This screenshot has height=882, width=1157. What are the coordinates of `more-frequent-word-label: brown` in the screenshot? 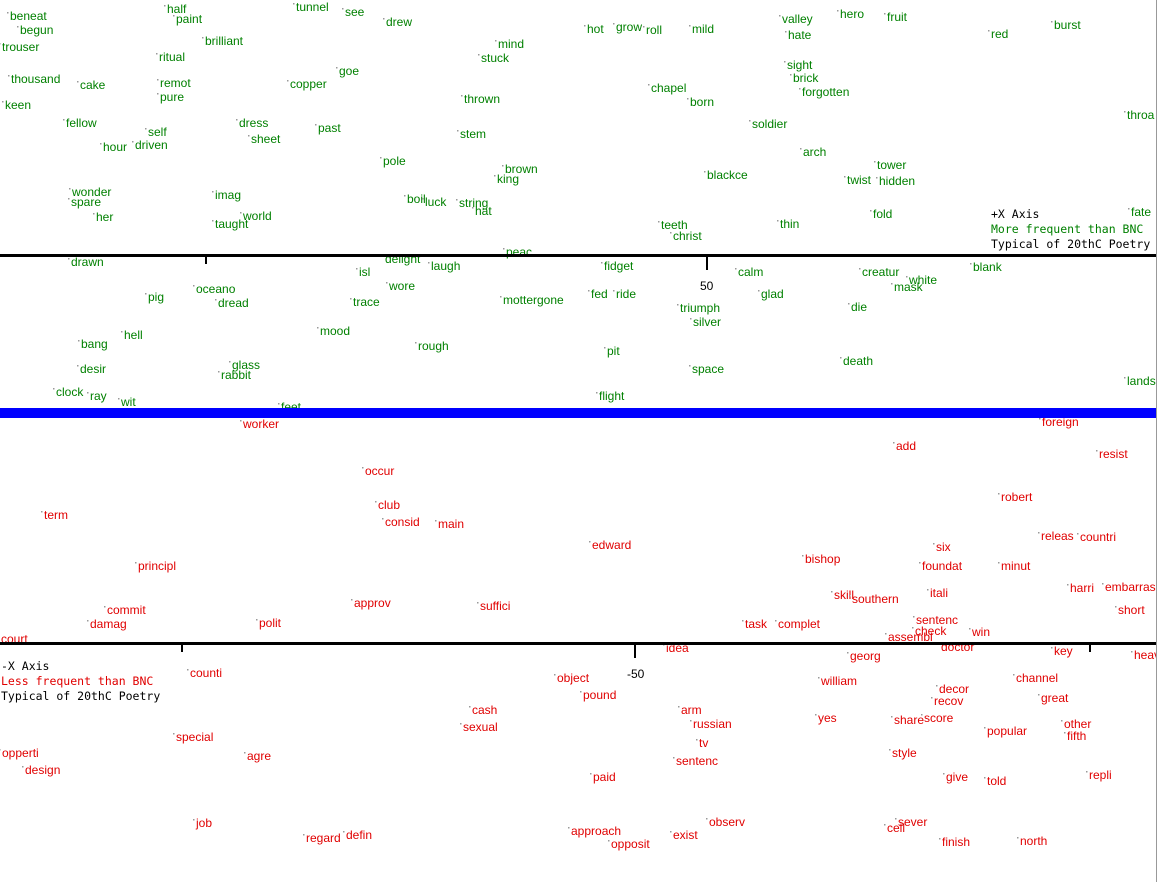 It's located at (521, 169).